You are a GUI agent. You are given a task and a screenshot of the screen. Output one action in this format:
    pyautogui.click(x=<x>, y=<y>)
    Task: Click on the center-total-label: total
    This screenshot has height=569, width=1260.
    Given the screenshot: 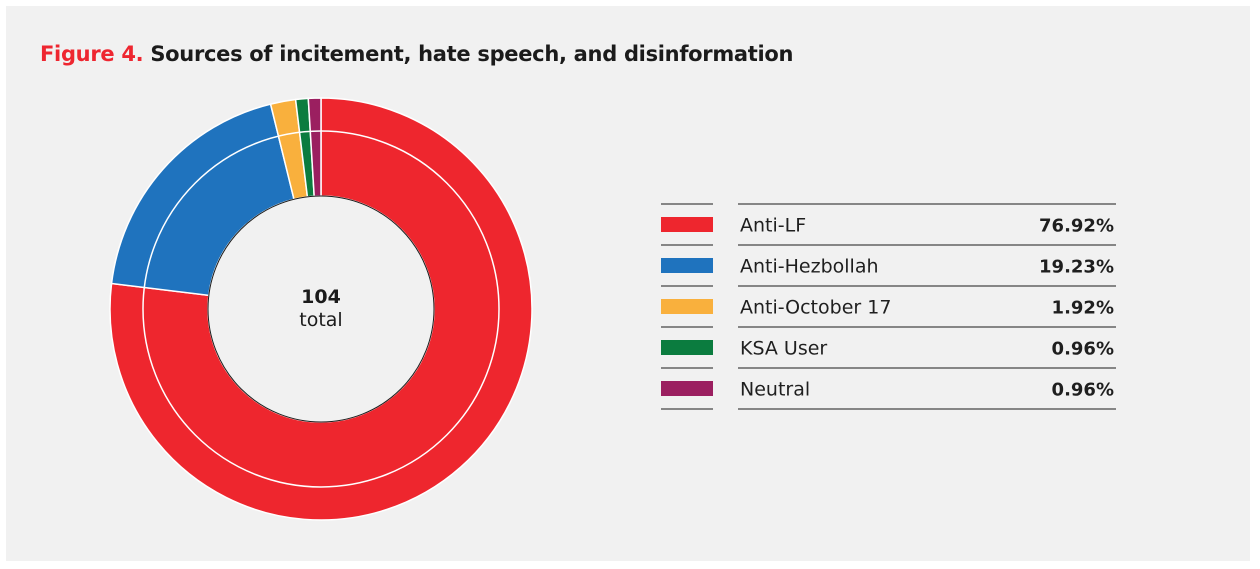 What is the action you would take?
    pyautogui.click(x=320, y=320)
    